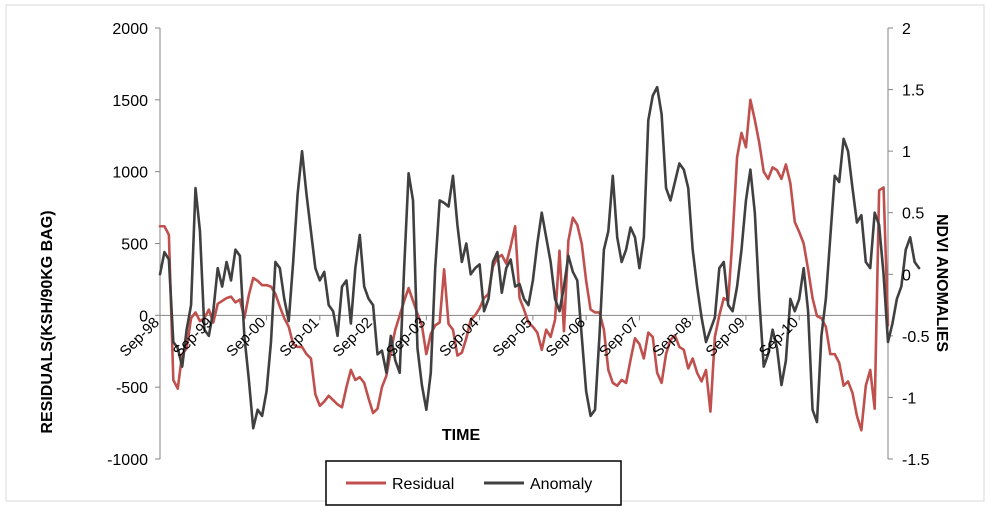  What do you see at coordinates (672, 337) in the screenshot?
I see `x-tick-label: Sep-08` at bounding box center [672, 337].